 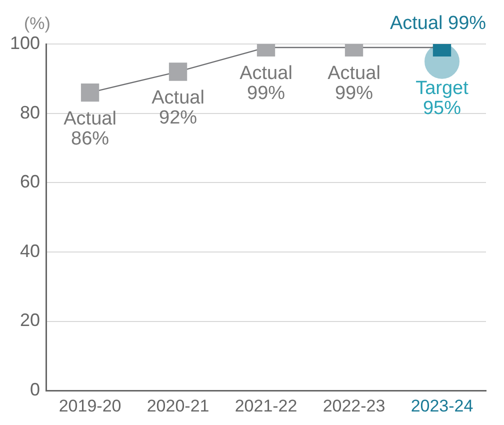 What do you see at coordinates (266, 73) in the screenshot?
I see `series-label: Actual` at bounding box center [266, 73].